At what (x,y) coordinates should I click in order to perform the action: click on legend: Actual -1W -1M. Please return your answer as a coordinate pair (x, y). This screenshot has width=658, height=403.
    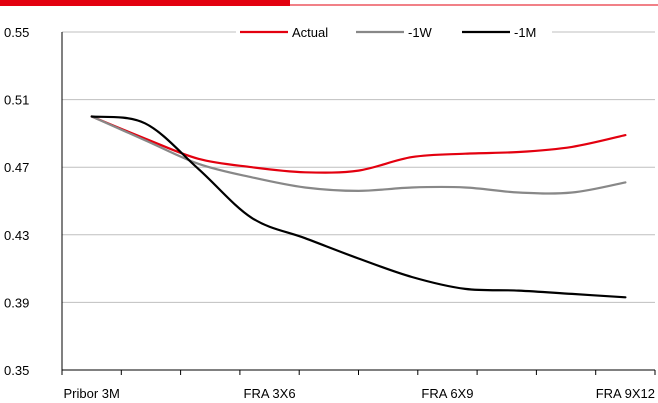
    Looking at the image, I should click on (394, 32).